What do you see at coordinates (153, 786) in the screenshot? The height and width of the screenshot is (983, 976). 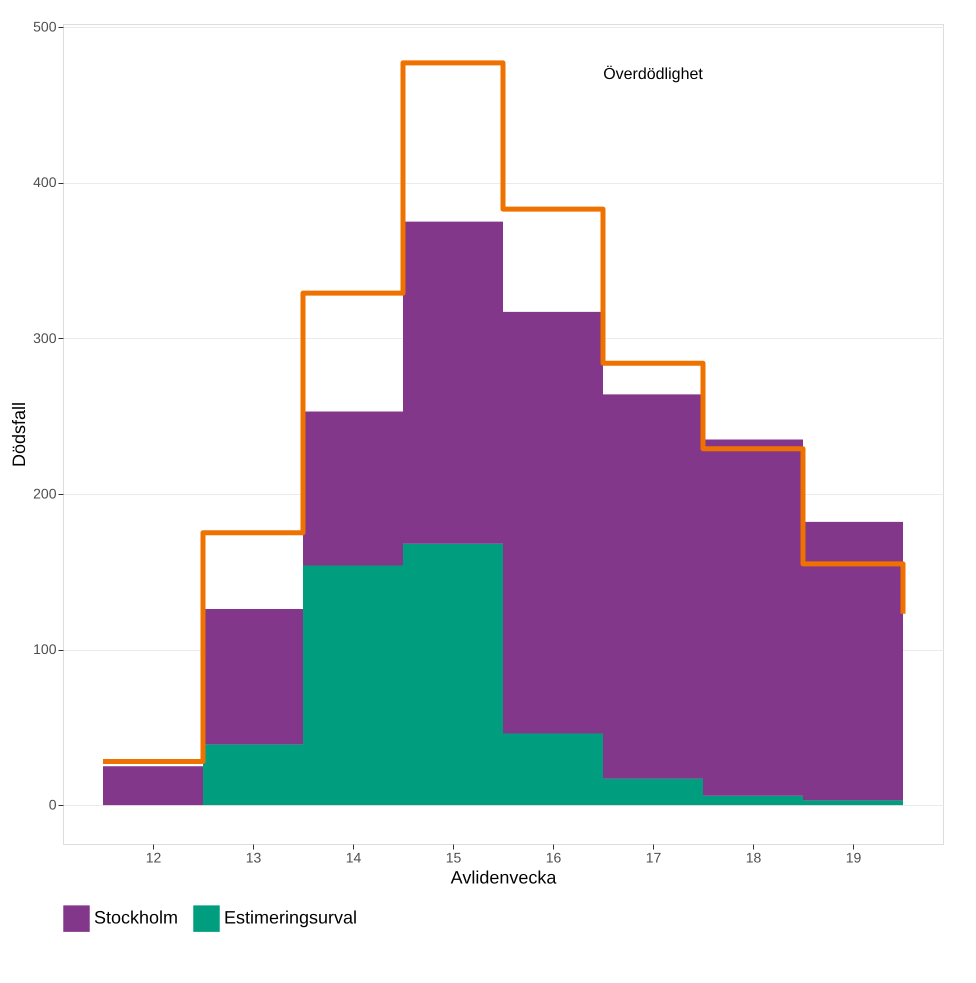 I see `bar` at bounding box center [153, 786].